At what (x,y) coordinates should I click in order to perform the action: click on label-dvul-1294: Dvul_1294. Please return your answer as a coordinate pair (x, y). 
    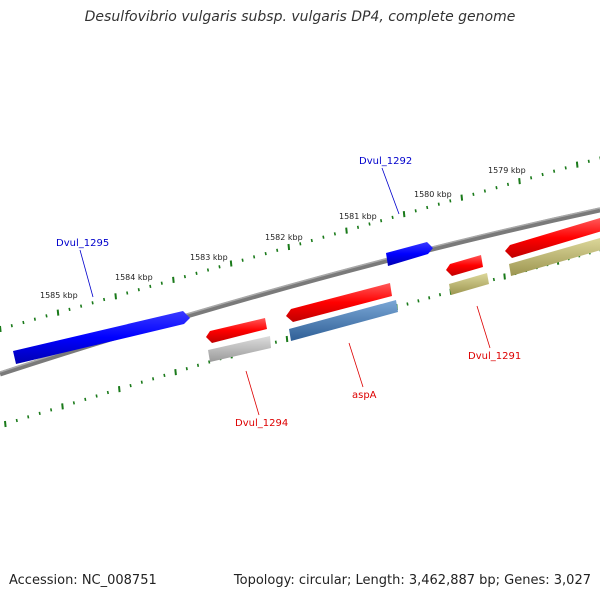
    Looking at the image, I should click on (261, 423).